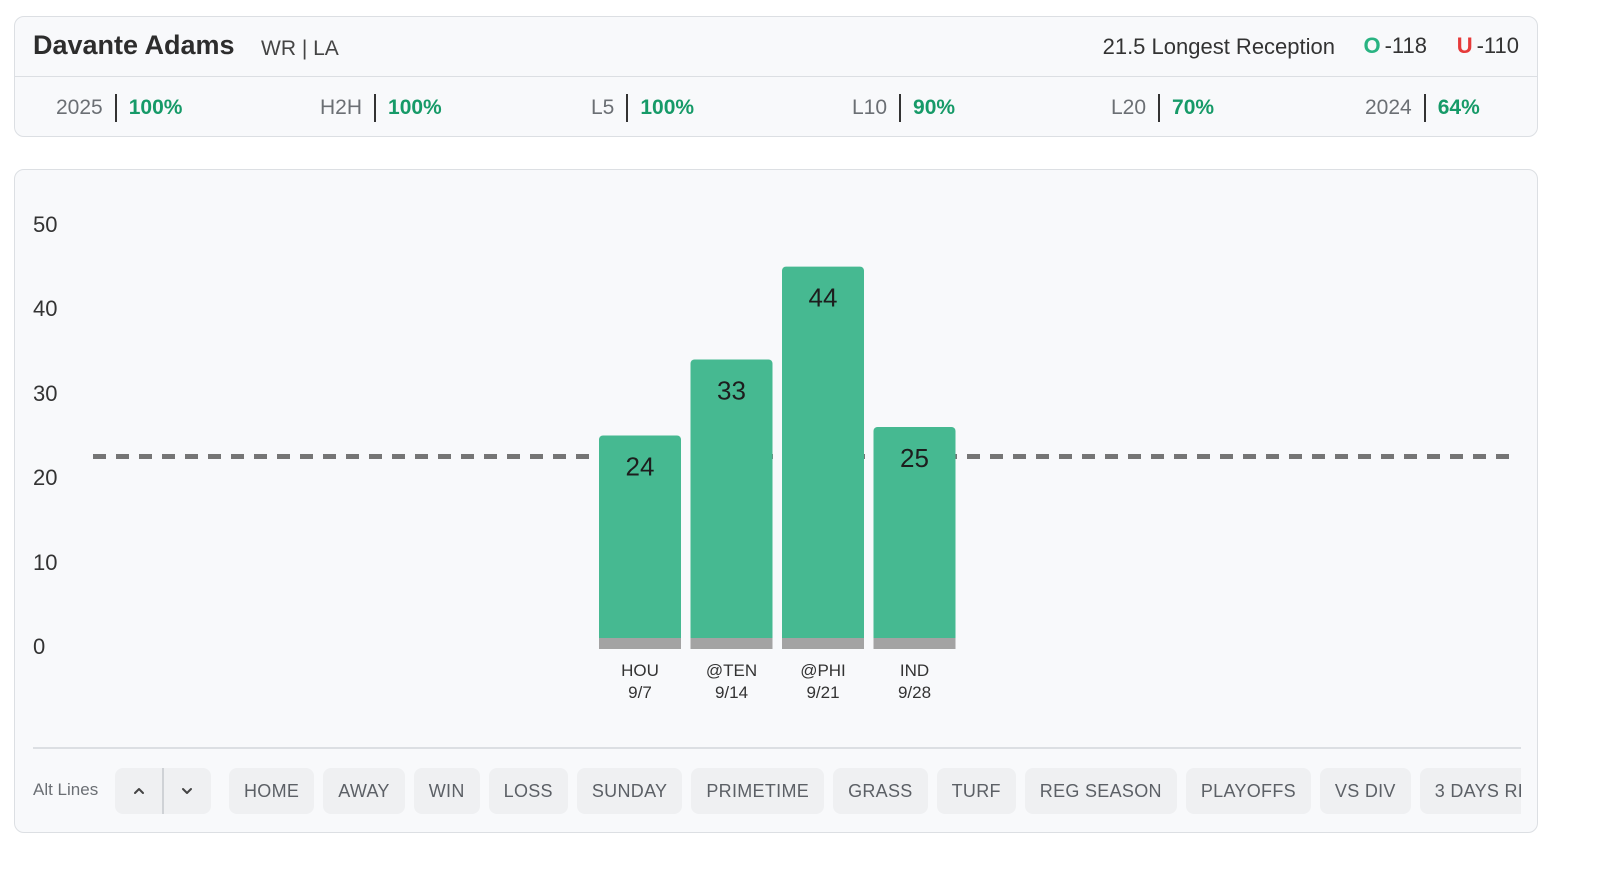 This screenshot has height=874, width=1598. I want to click on stat-value: 90%, so click(934, 107).